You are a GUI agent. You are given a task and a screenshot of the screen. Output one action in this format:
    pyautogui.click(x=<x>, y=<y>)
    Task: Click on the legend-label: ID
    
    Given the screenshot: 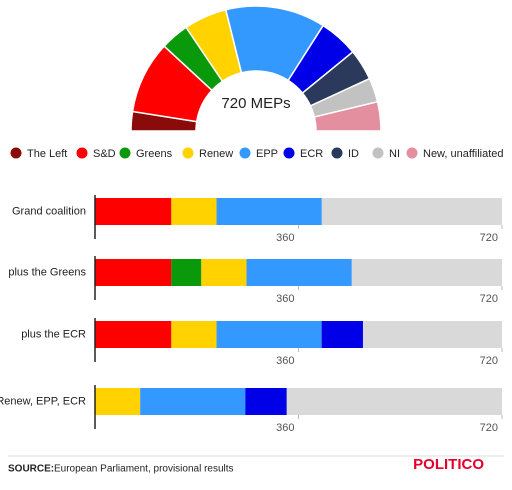 What is the action you would take?
    pyautogui.click(x=353, y=154)
    